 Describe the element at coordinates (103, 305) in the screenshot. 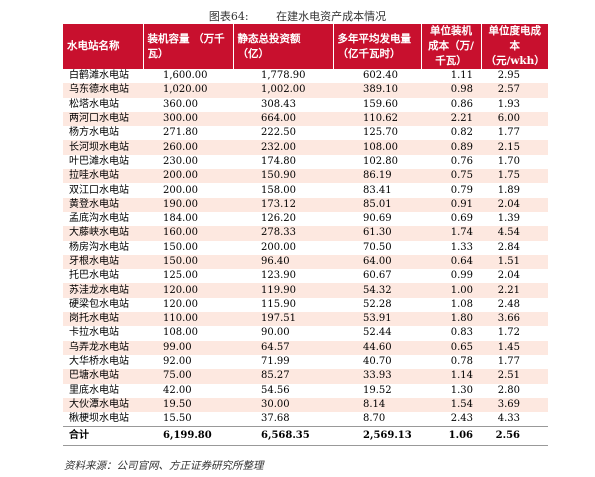

I see `cell-station-name: 硬梁包水电站` at that location.